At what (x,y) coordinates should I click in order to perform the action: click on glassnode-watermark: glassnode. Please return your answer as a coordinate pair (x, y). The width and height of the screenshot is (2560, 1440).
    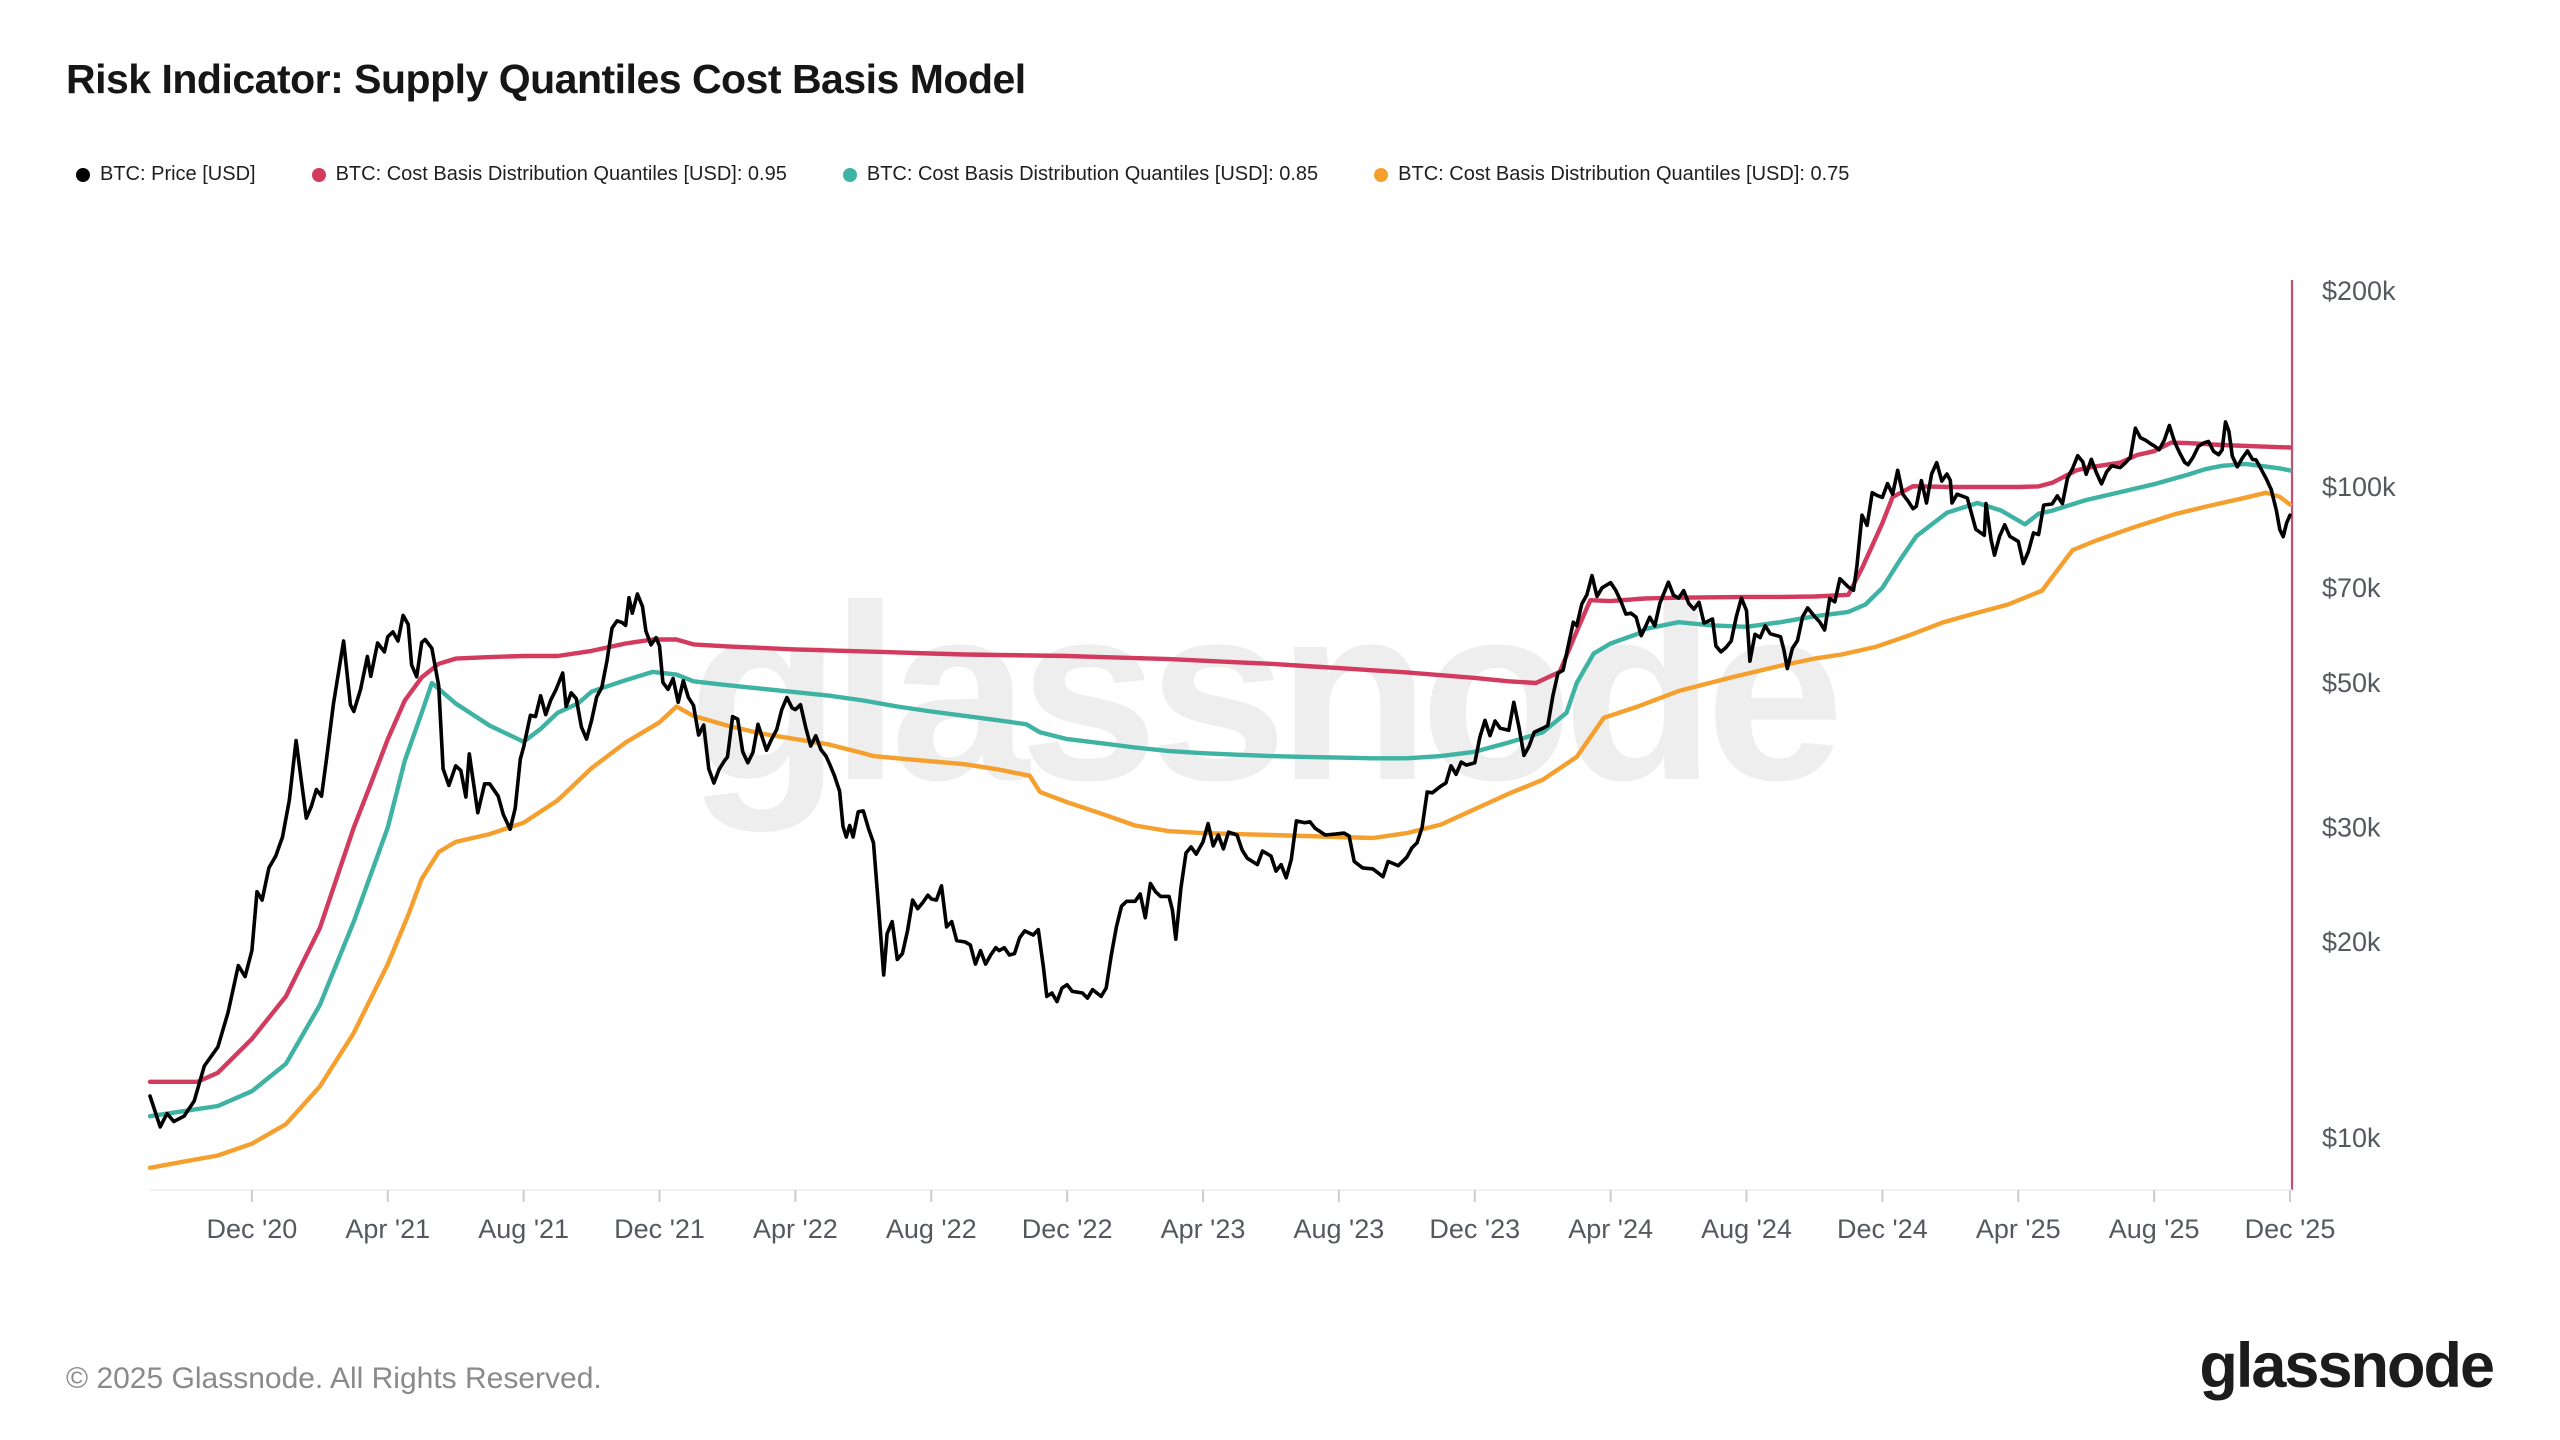
    Looking at the image, I should click on (1266, 692).